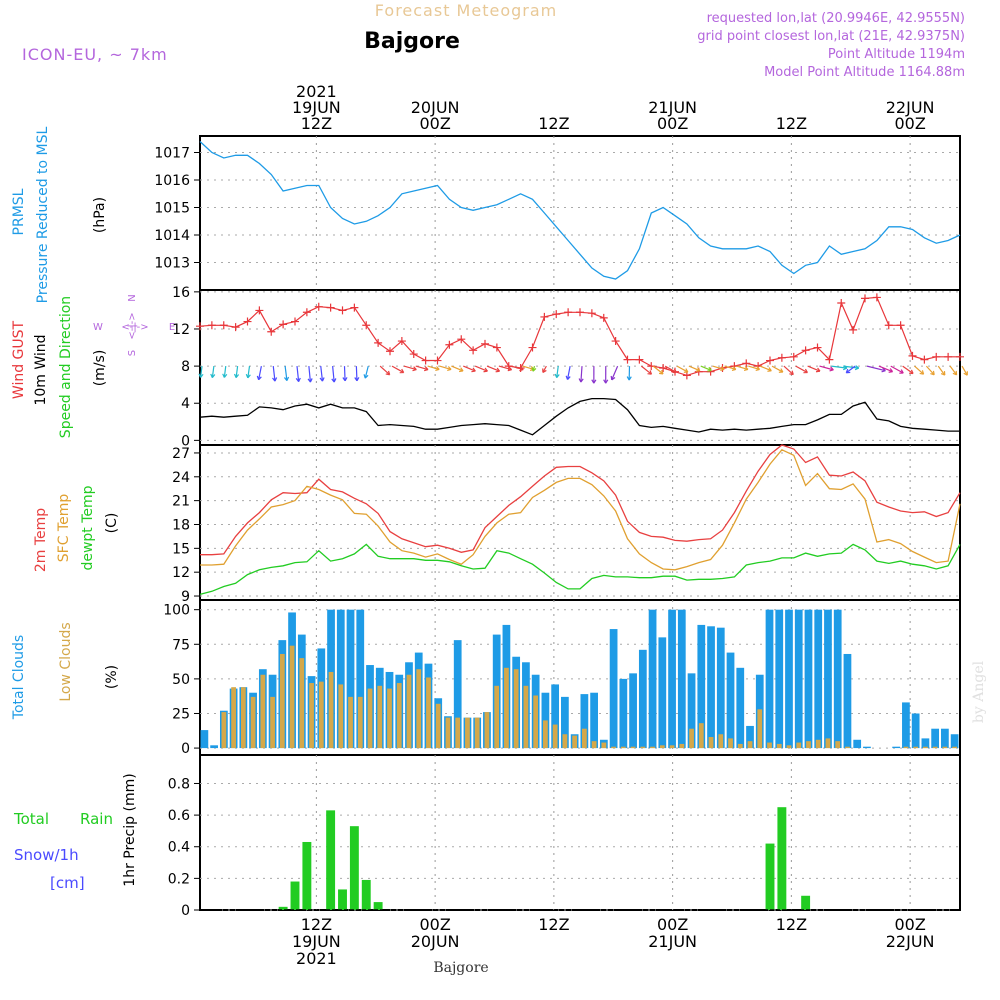 This screenshot has width=1000, height=1000. What do you see at coordinates (435, 941) in the screenshot?
I see `bottom-tick-label: 20JUN` at bounding box center [435, 941].